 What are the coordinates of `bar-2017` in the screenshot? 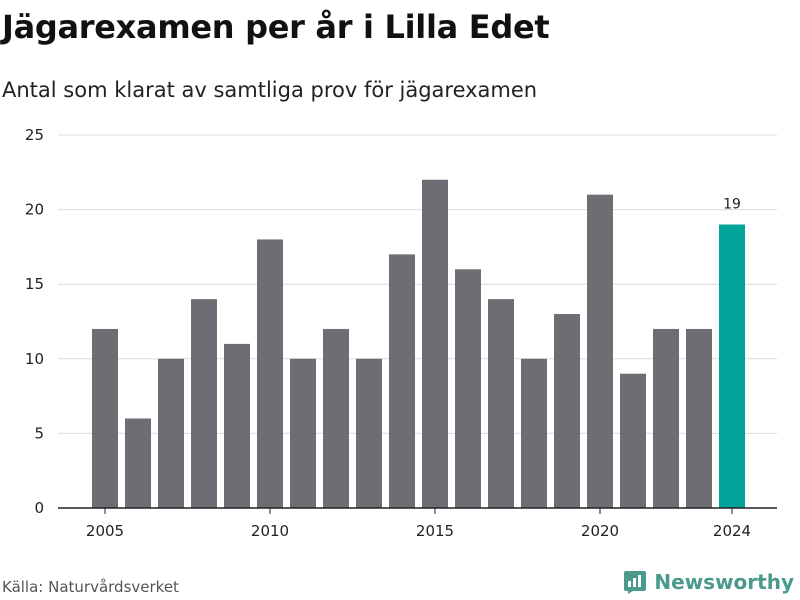 It's located at (501, 403).